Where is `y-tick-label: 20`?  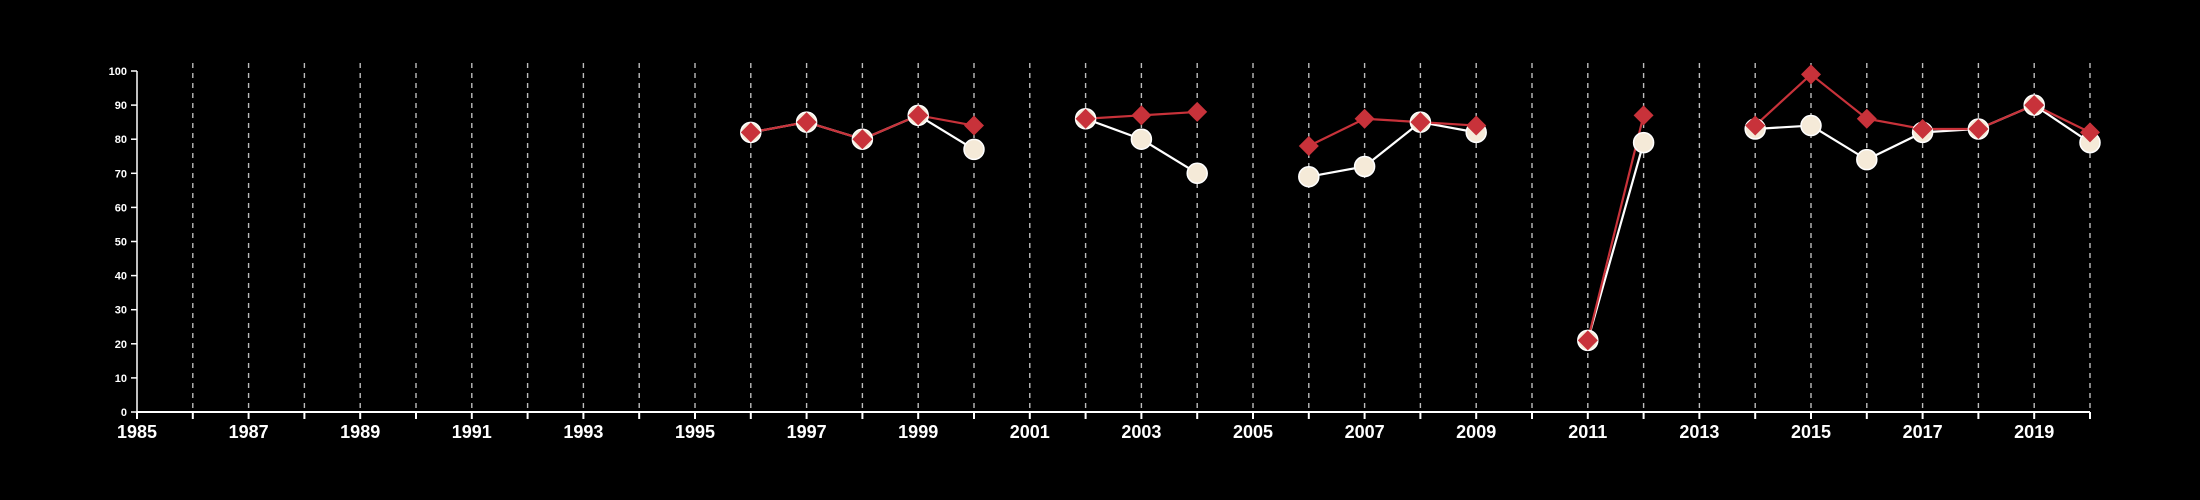 y-tick-label: 20 is located at coordinates (121, 345).